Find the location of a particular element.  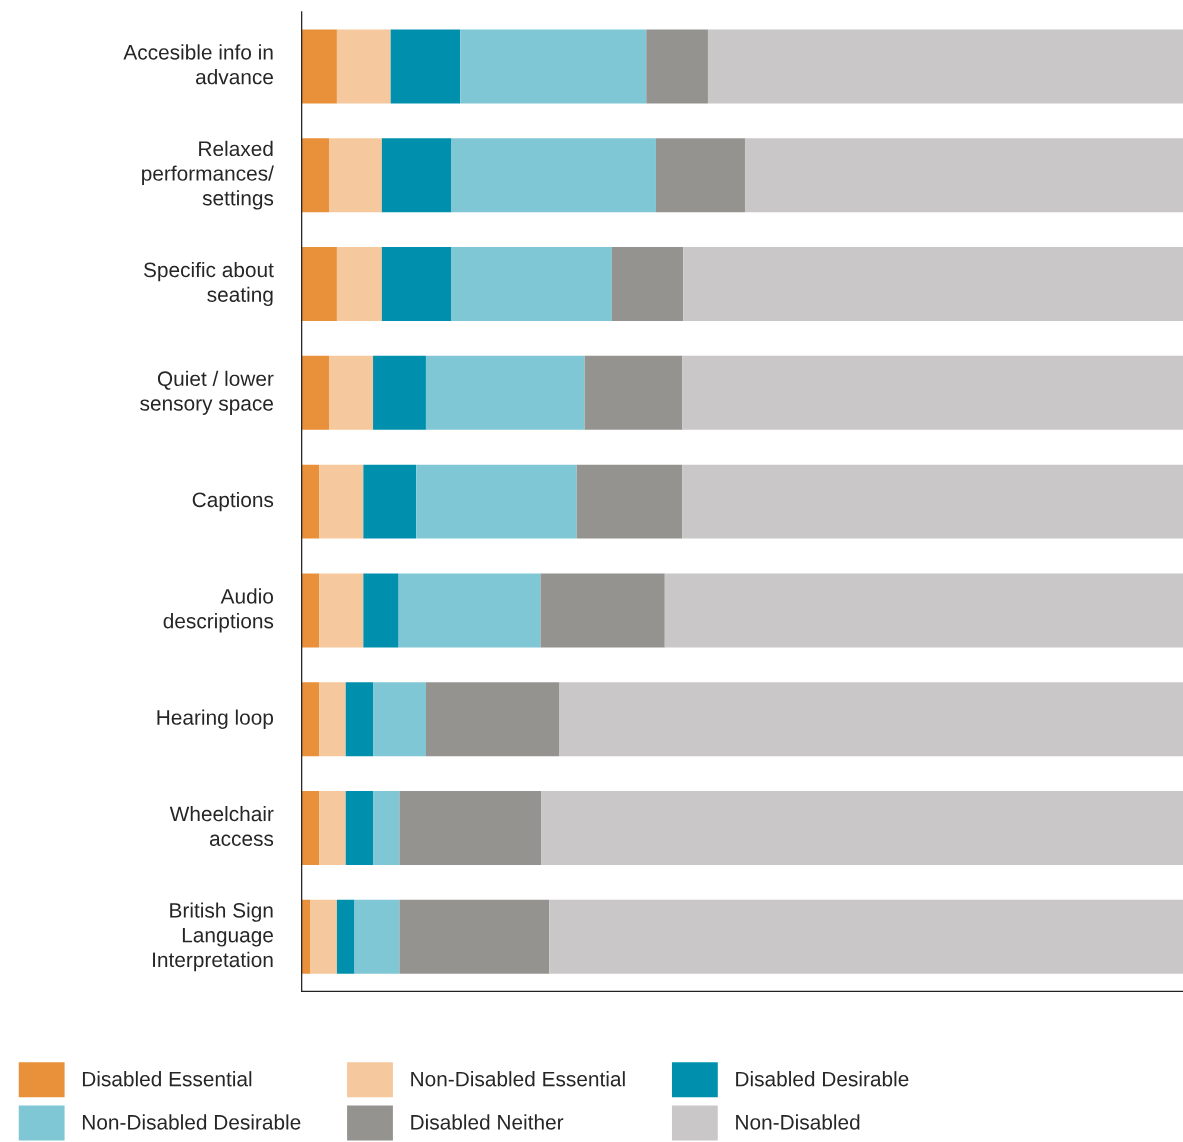

y-tick-label: Quiet / lower sensory space is located at coordinates (207, 392).